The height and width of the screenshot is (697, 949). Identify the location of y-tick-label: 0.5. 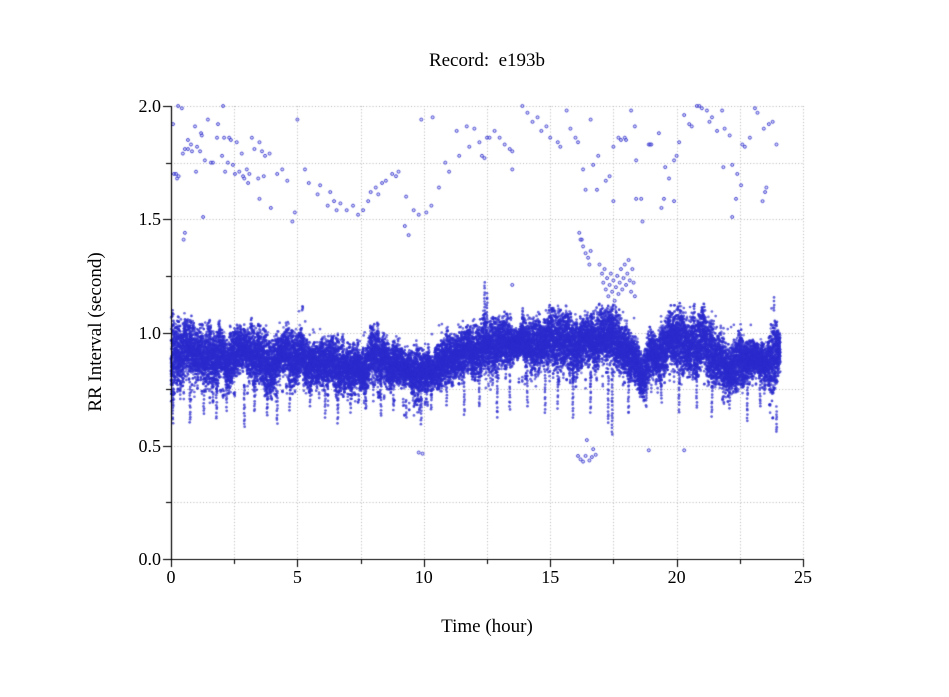
(150, 445).